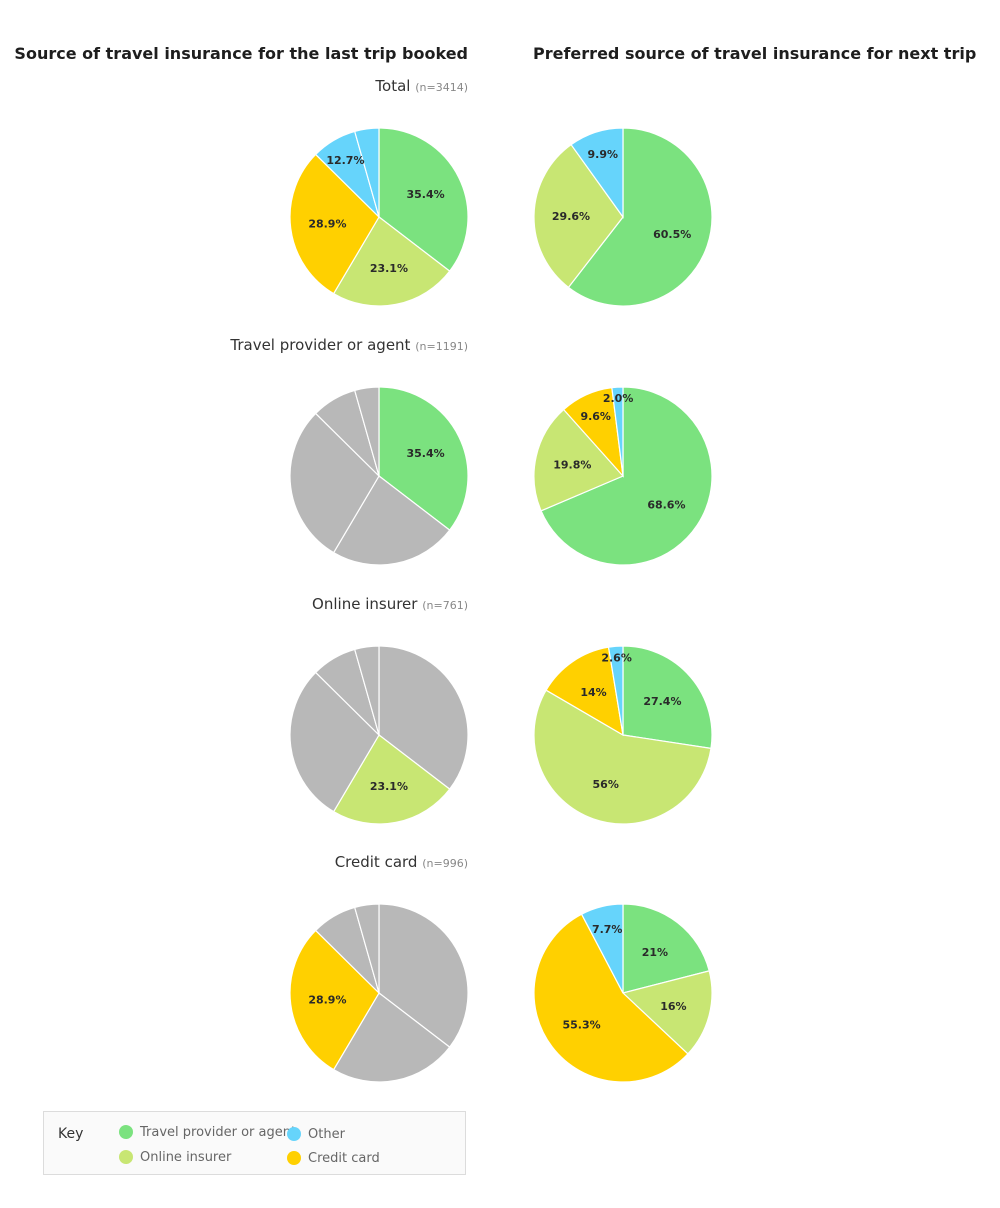 The image size is (1000, 1208). Describe the element at coordinates (71, 1134) in the screenshot. I see `legend-title: Key` at that location.